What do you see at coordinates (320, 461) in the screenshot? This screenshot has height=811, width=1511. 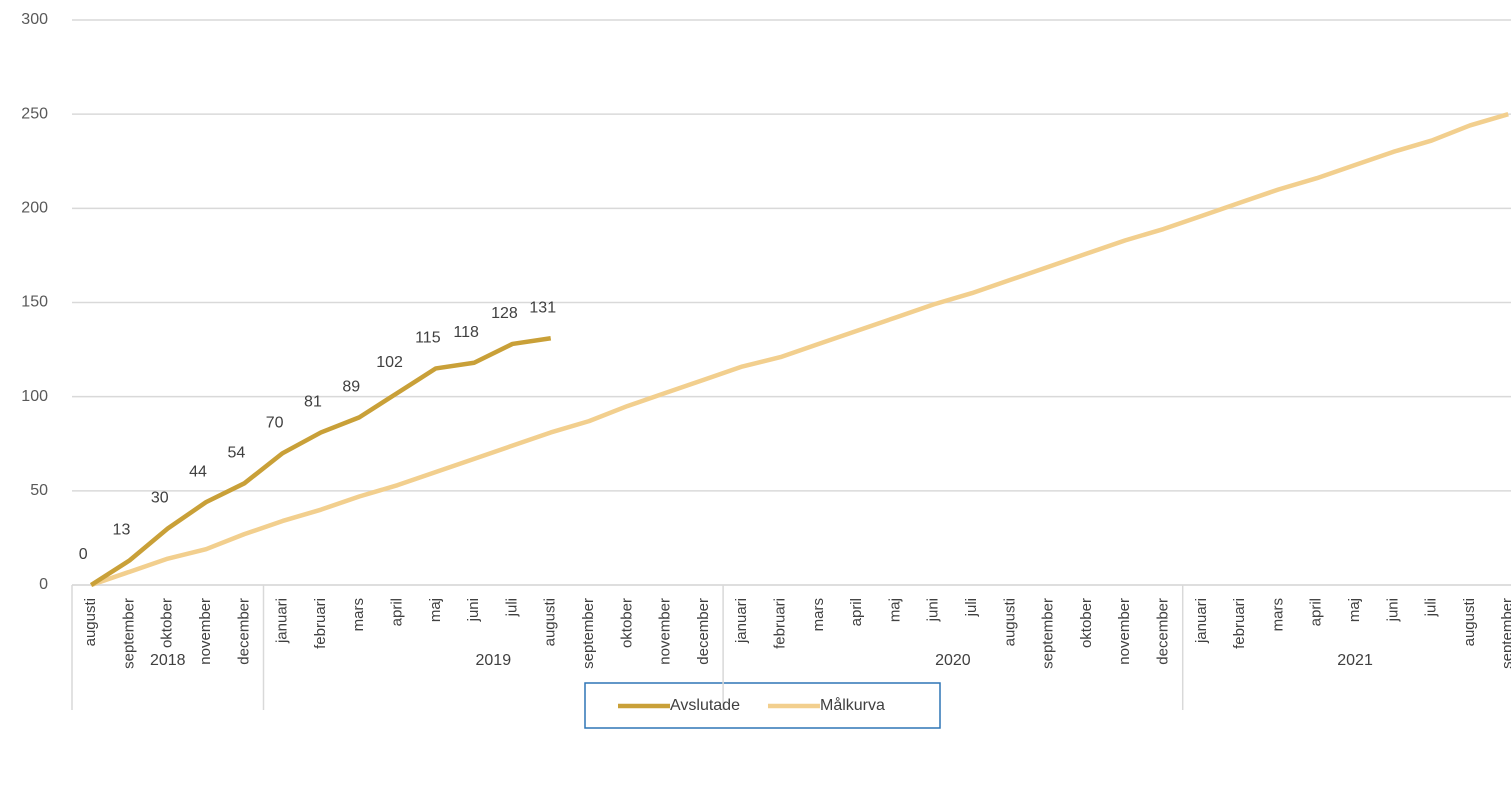 I see `series-line` at bounding box center [320, 461].